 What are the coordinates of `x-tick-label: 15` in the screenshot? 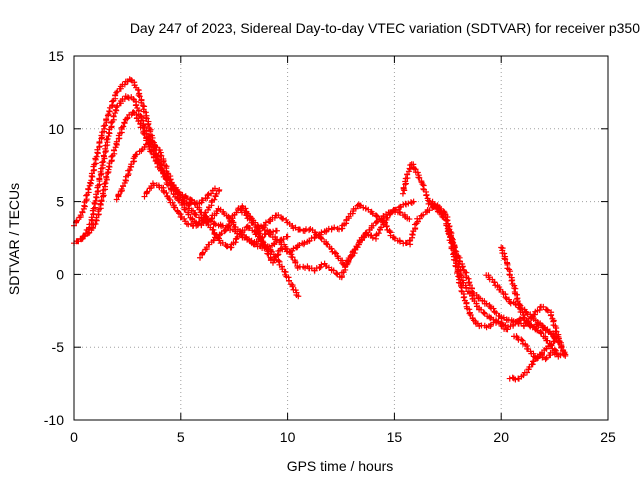 It's located at (395, 437).